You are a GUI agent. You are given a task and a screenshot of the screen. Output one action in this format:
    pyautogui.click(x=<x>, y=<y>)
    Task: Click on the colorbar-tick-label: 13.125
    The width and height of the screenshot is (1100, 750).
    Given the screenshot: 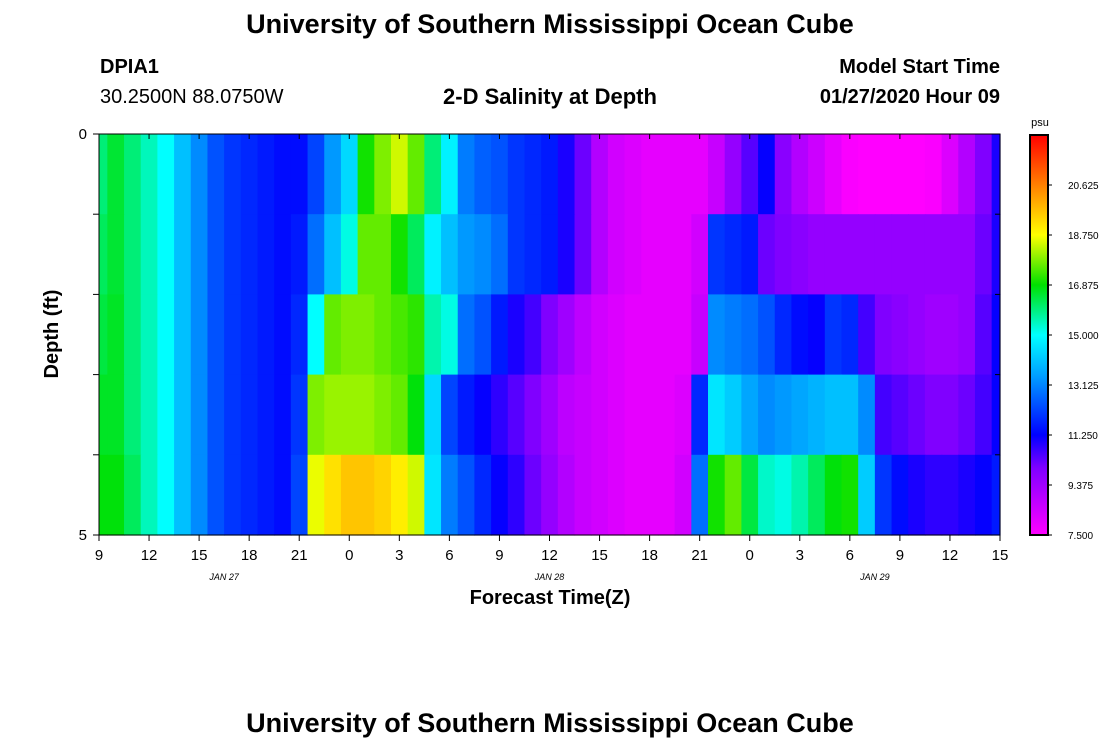 What is the action you would take?
    pyautogui.click(x=1083, y=386)
    